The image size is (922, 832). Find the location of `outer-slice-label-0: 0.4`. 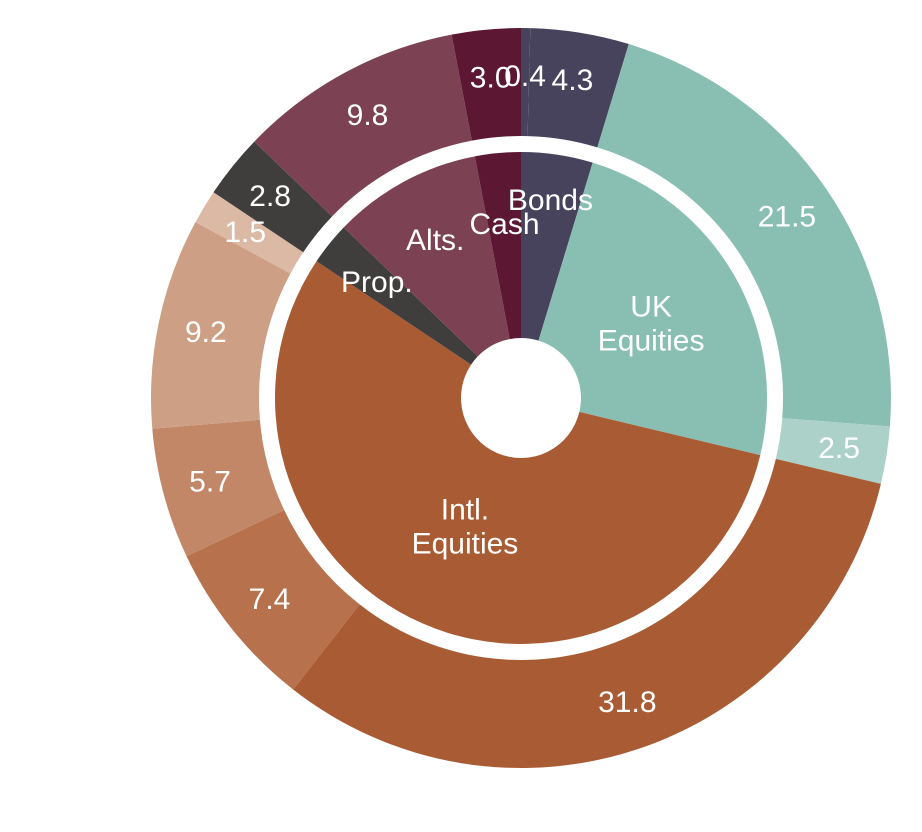

outer-slice-label-0: 0.4 is located at coordinates (525, 76).